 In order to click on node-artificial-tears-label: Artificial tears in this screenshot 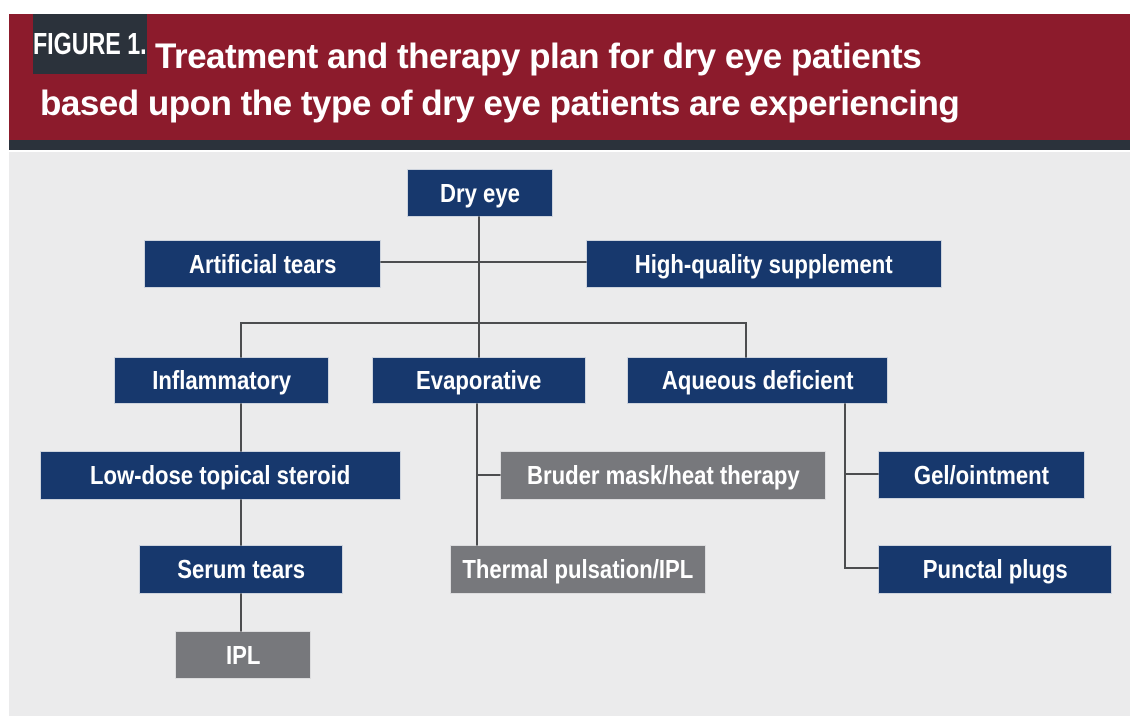, I will do `click(262, 263)`.